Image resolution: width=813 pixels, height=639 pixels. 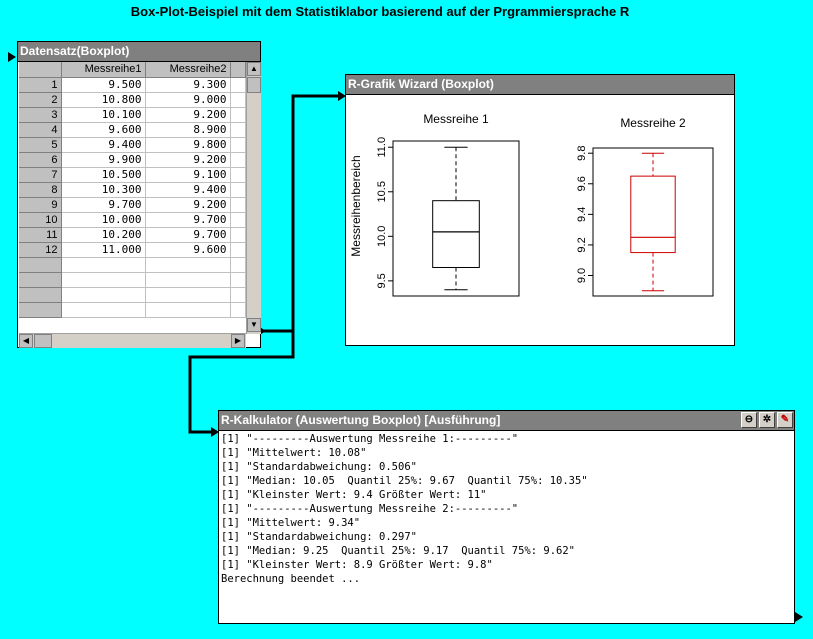 I want to click on cell-messreihe1: 10.500, so click(x=103, y=175).